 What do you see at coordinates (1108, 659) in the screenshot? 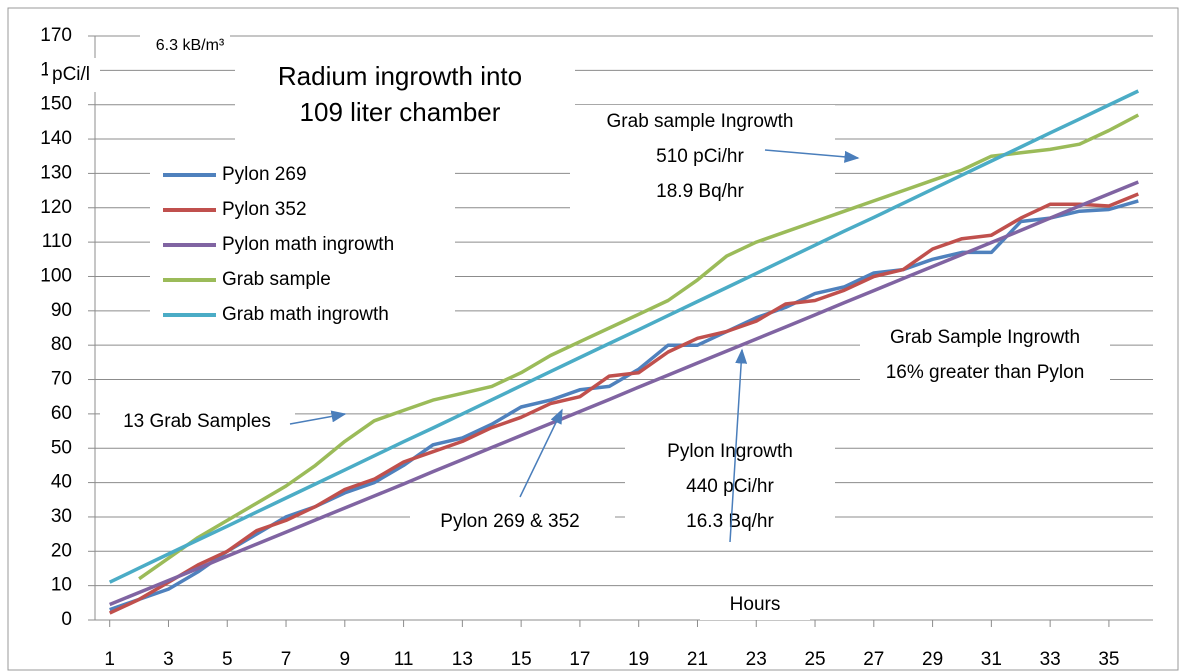
I see `x-tick-label: 35` at bounding box center [1108, 659].